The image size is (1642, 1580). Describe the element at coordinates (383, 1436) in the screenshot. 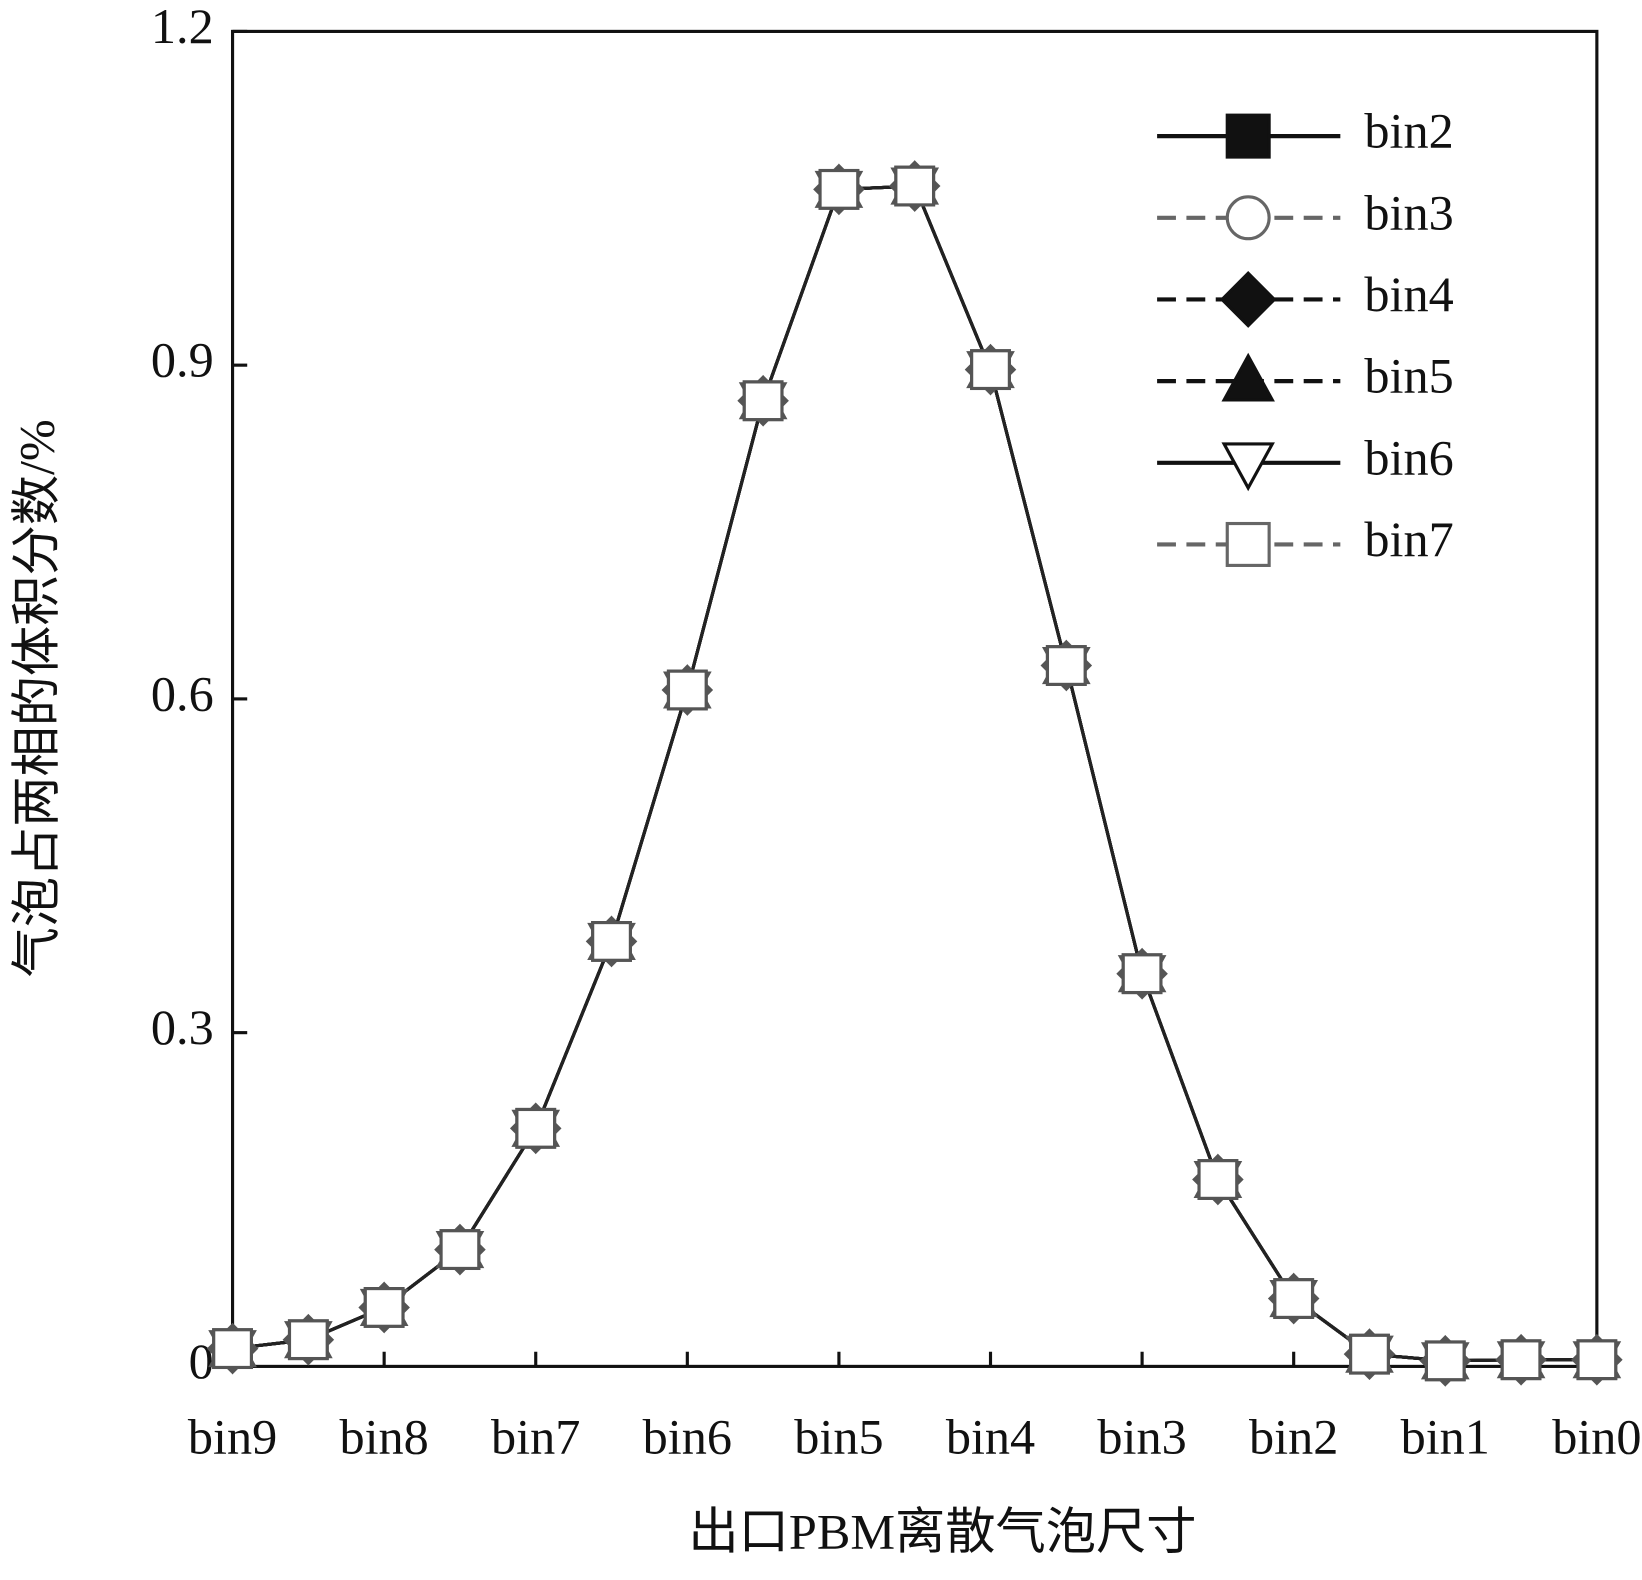

I see `x-tick-label: bin8` at that location.